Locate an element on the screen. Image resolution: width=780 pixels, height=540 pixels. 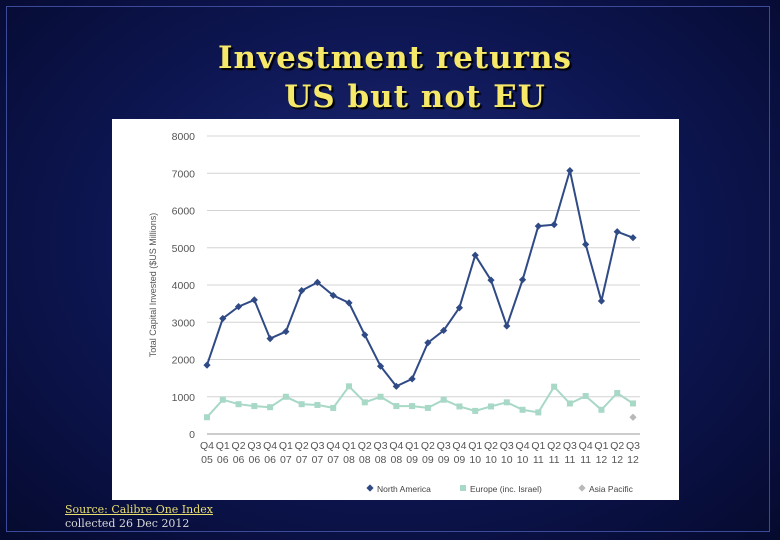
slide-title-line1: Investment returns is located at coordinates (395, 58).